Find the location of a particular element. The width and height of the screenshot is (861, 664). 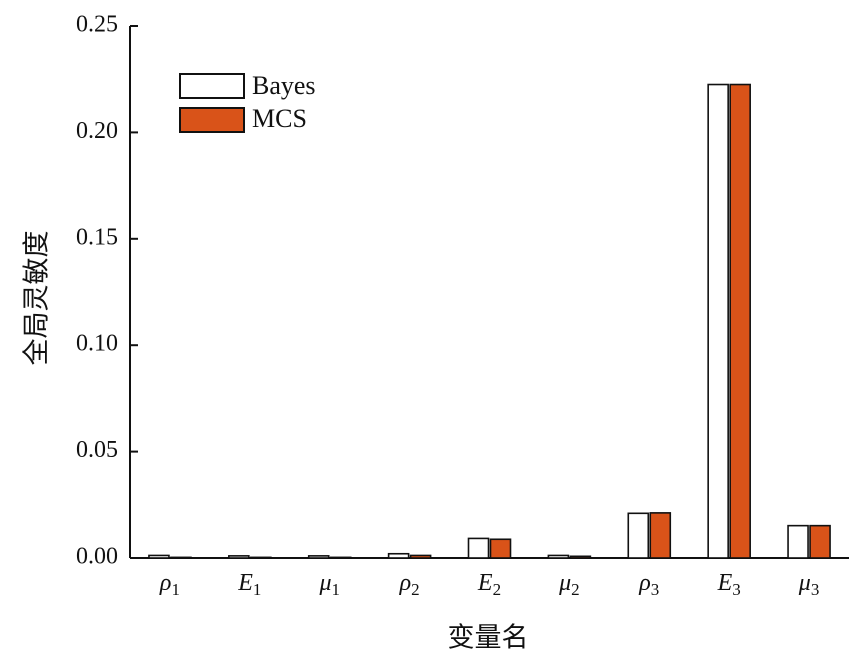

x-tick-label-7: E3 is located at coordinates (729, 584).